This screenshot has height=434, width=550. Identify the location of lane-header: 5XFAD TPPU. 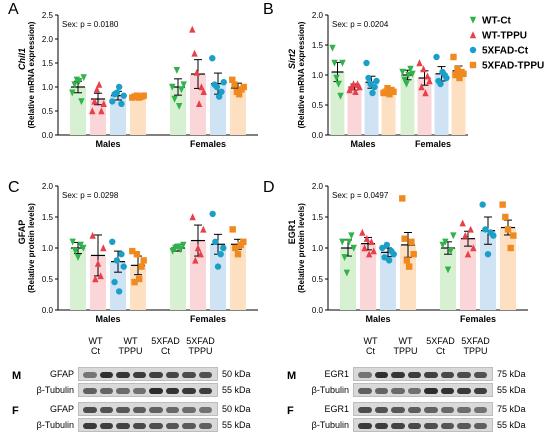
(200, 346).